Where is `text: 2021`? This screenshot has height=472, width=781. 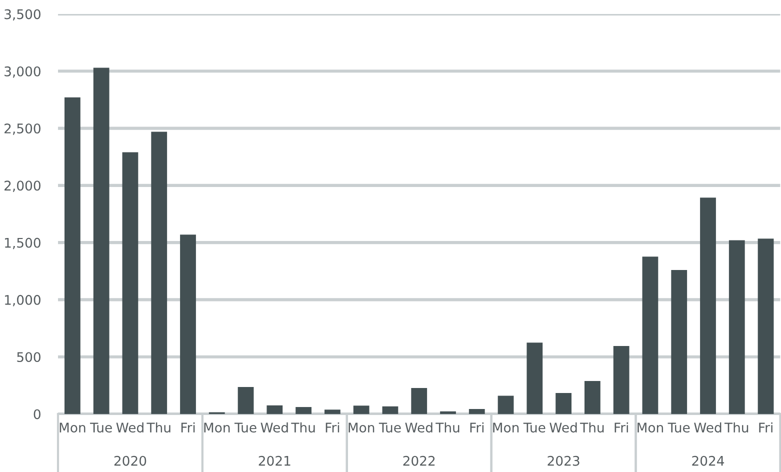
text: 2021 is located at coordinates (274, 461).